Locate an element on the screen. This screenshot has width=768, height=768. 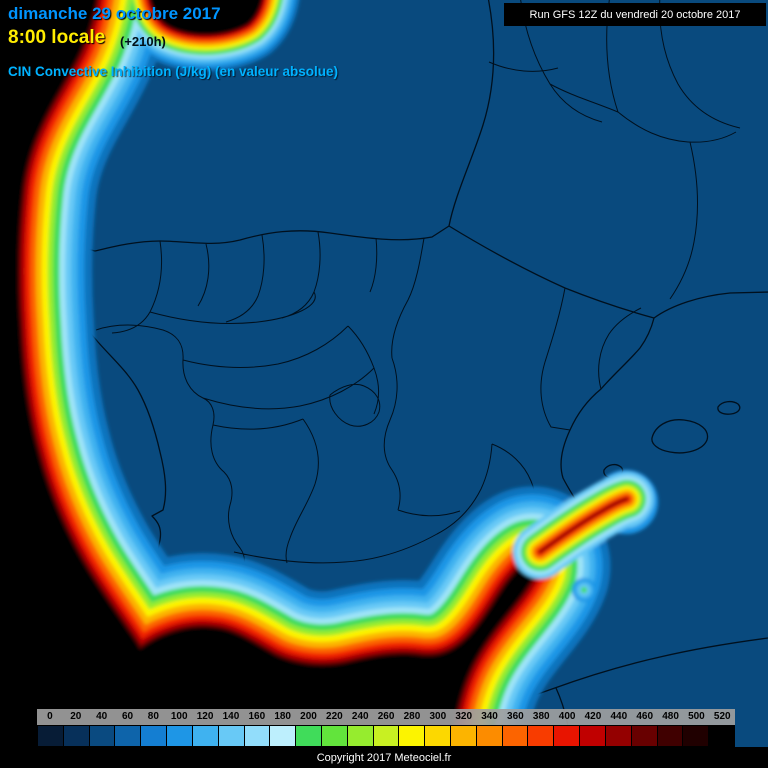
colorbar-value: 360 is located at coordinates (515, 716).